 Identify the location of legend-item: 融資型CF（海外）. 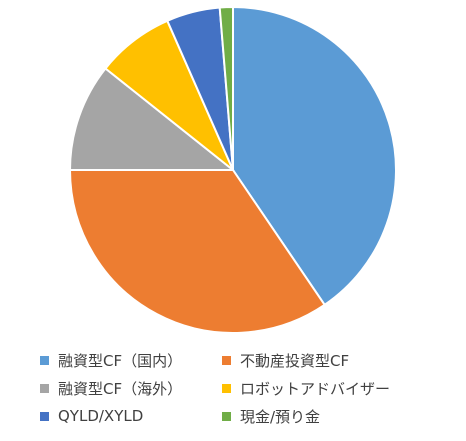
(131, 388).